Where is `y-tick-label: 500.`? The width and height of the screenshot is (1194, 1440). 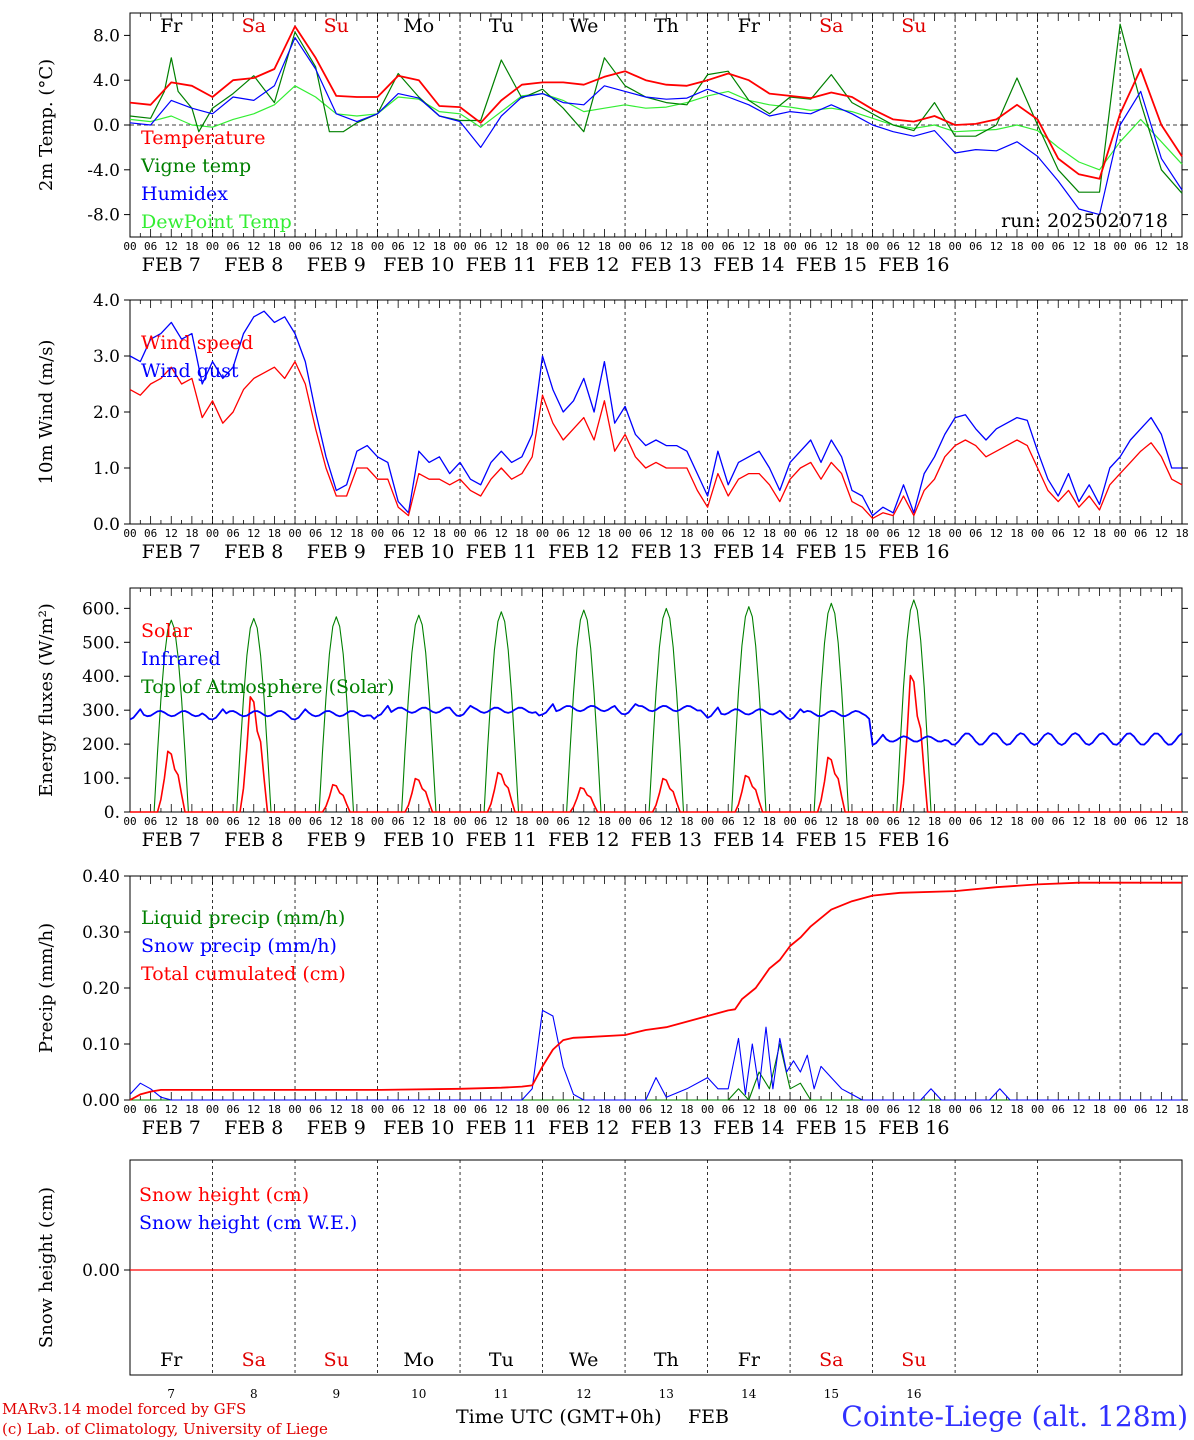 y-tick-label: 500. is located at coordinates (101, 643).